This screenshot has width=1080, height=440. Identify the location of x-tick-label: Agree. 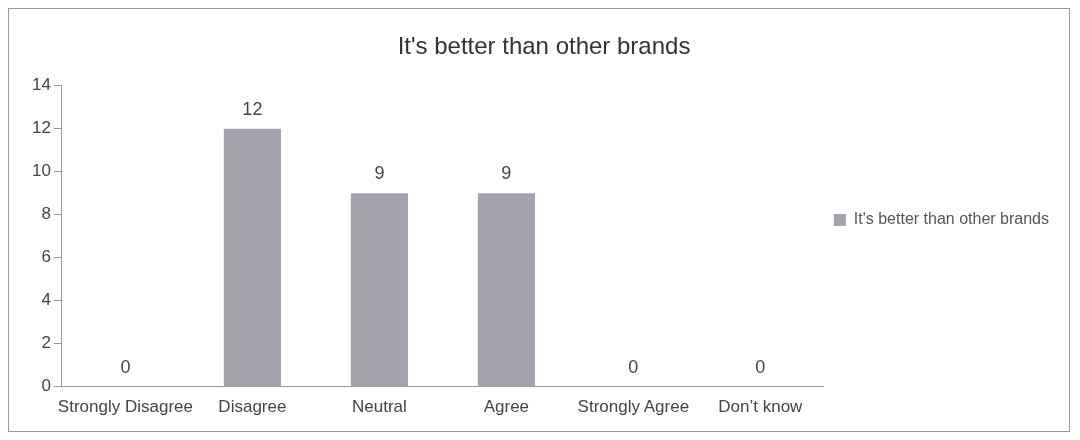
(506, 407).